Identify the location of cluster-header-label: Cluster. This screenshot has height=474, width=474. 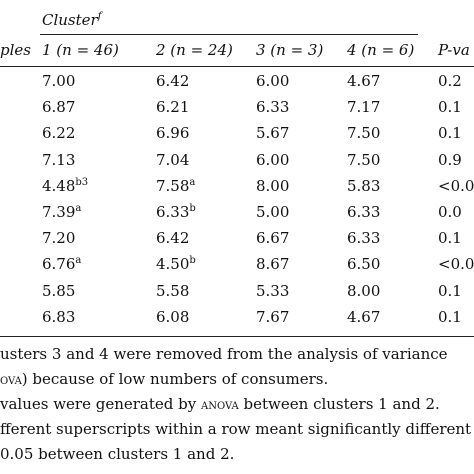
(70, 20).